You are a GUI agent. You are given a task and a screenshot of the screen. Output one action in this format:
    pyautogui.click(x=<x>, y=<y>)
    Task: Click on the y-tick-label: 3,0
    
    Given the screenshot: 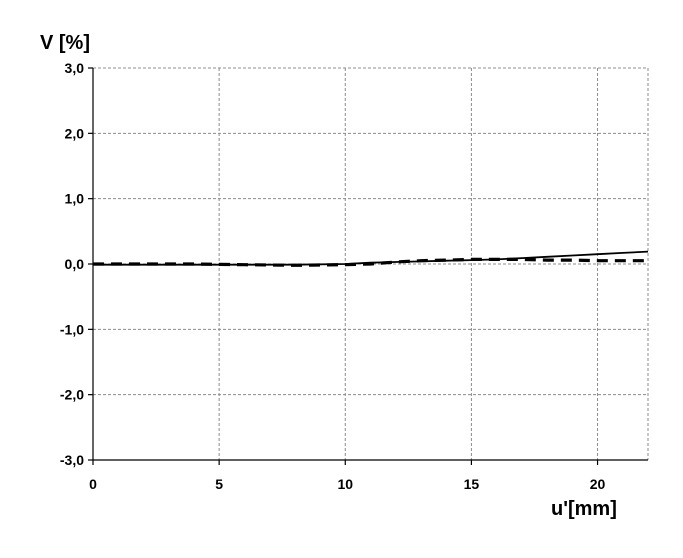 What is the action you would take?
    pyautogui.click(x=75, y=68)
    